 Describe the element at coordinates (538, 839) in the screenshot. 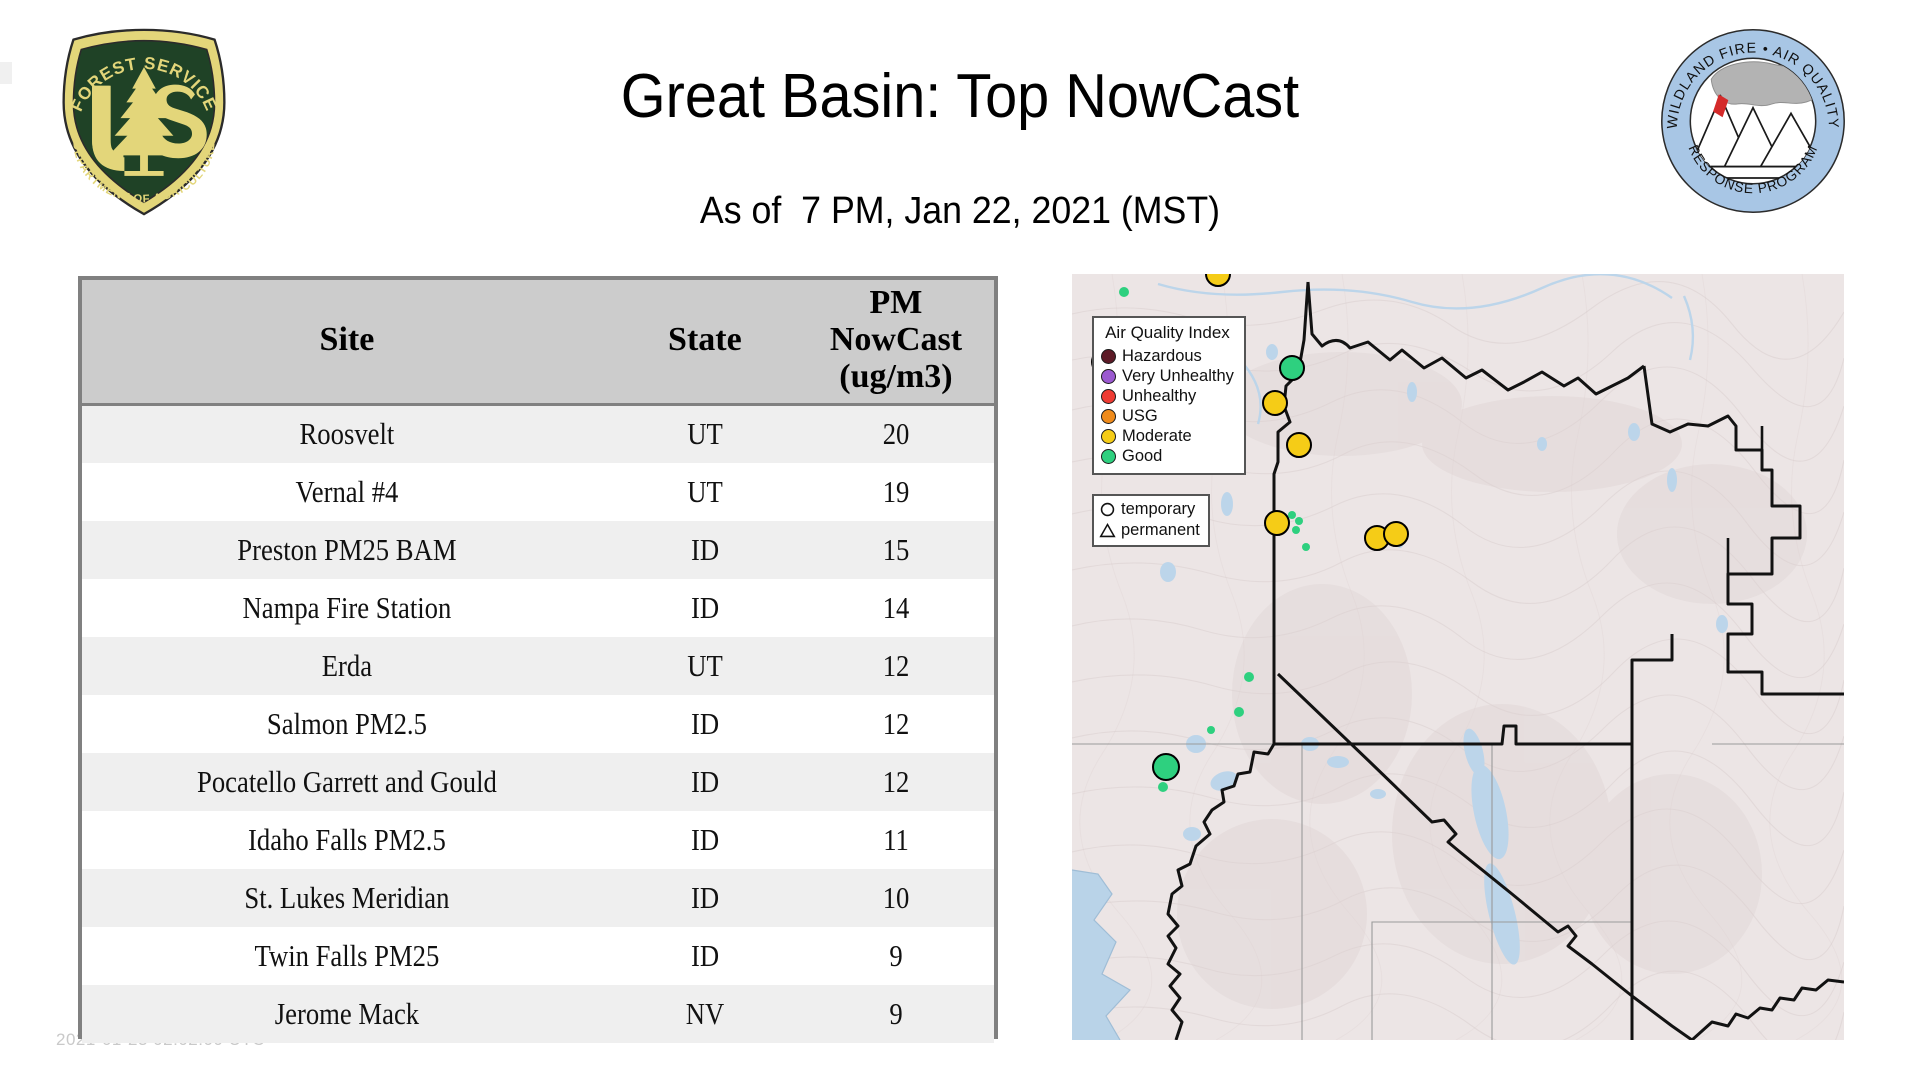

I see `table-row: Idaho Falls PM2.5 ID 11` at that location.